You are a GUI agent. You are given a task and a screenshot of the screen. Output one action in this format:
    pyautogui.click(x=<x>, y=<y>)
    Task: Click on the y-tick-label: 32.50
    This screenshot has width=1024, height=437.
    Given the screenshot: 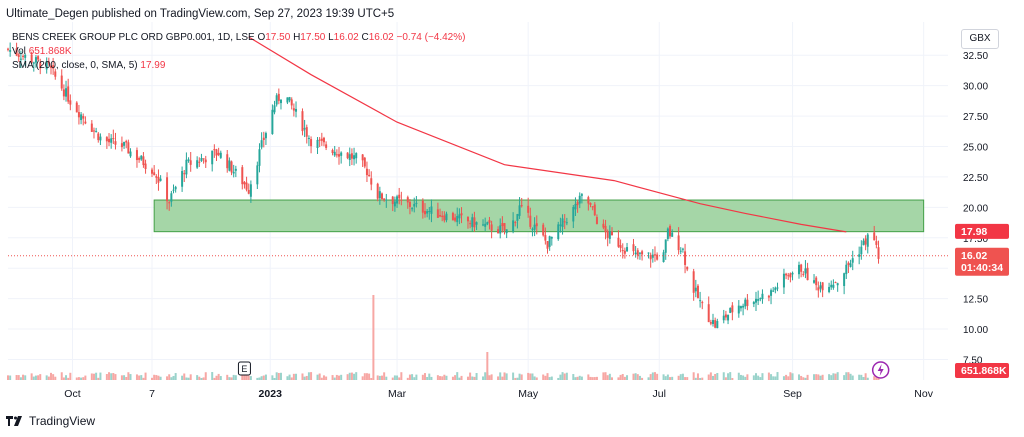 What is the action you would take?
    pyautogui.click(x=975, y=56)
    